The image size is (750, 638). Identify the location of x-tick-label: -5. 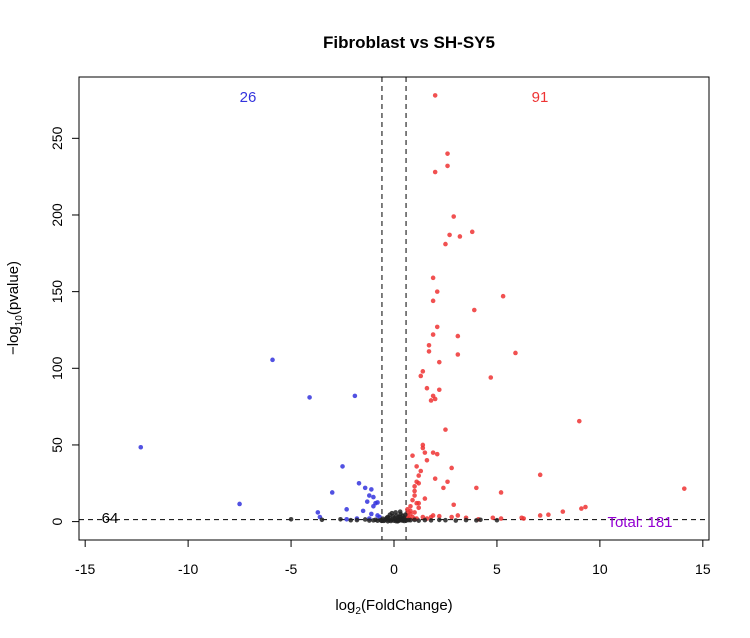
(291, 569).